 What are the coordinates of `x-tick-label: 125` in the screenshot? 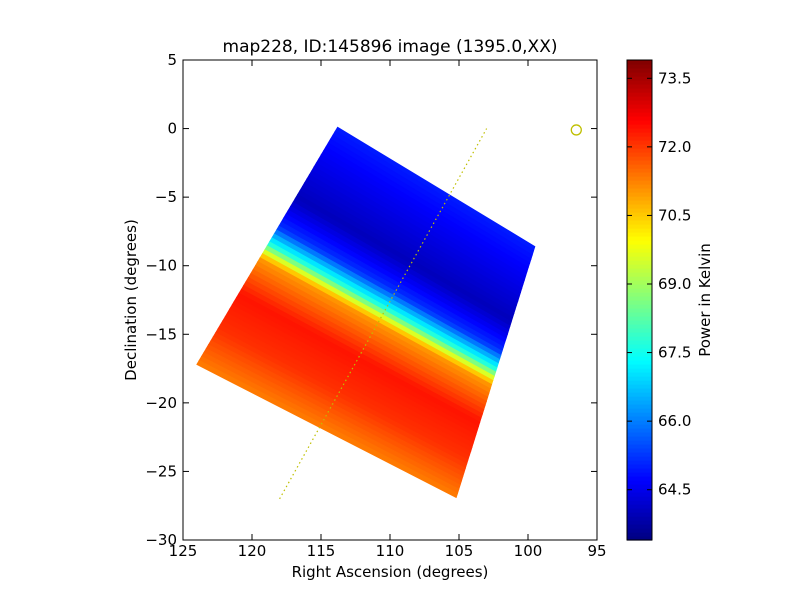 It's located at (183, 551).